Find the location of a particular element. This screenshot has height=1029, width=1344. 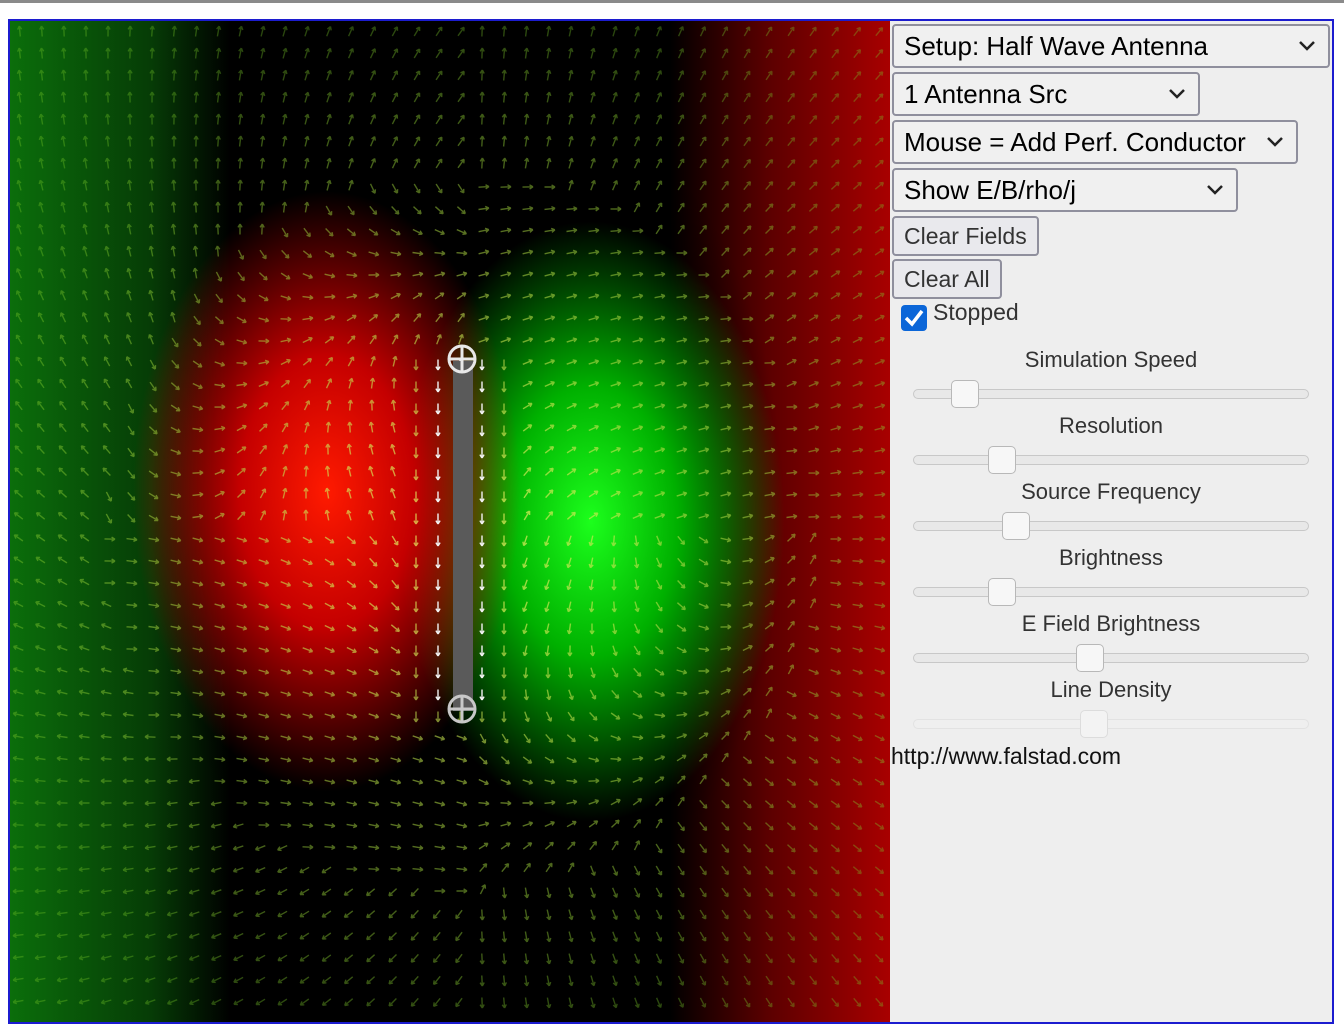

checkmark-icon is located at coordinates (914, 318).